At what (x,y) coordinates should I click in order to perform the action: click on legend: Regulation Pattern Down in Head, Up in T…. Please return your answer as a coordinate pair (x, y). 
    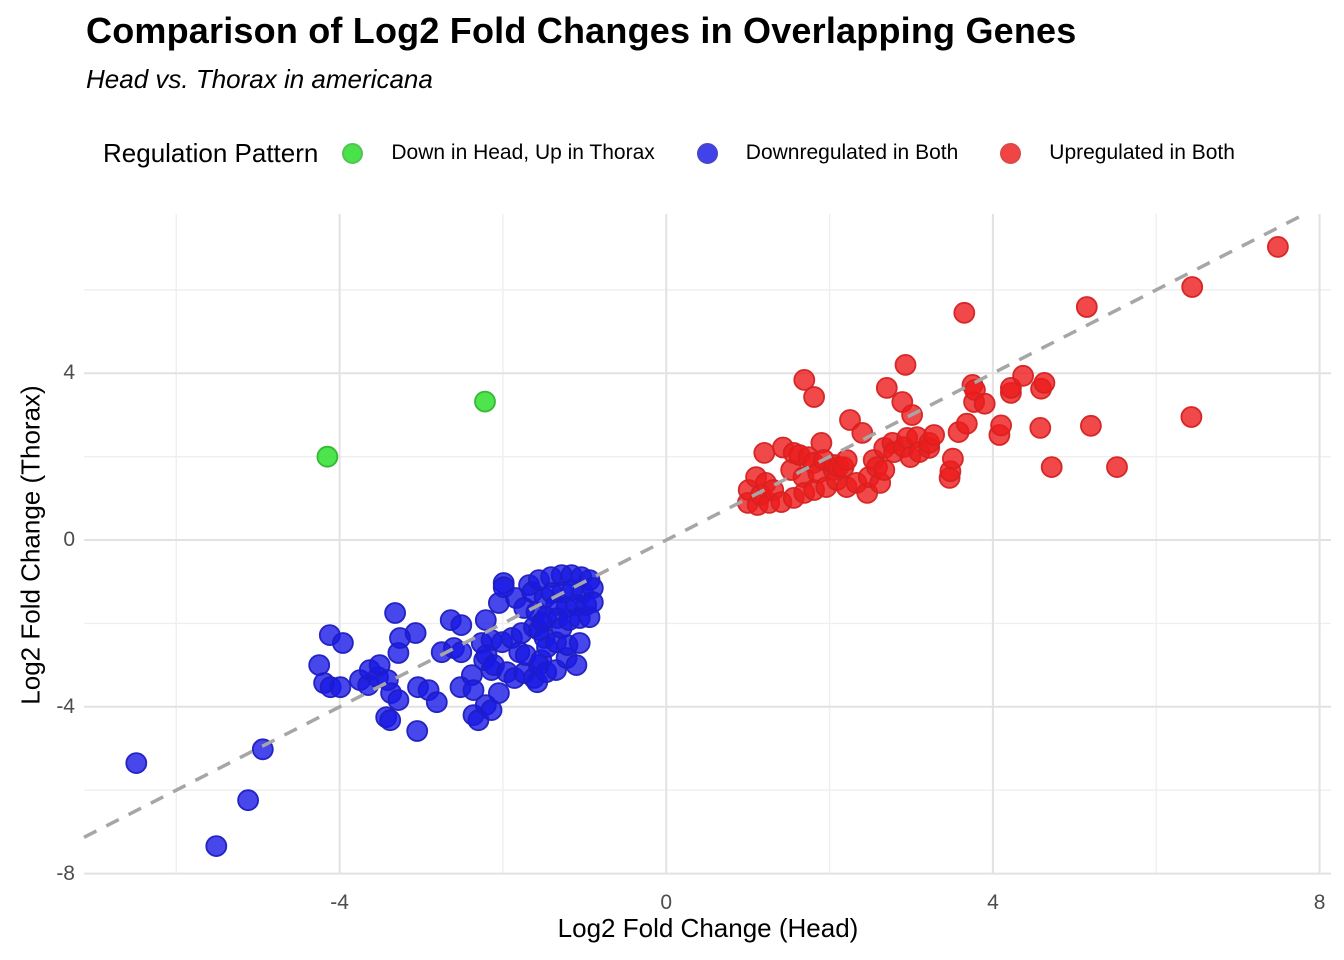
    Looking at the image, I should click on (690, 153).